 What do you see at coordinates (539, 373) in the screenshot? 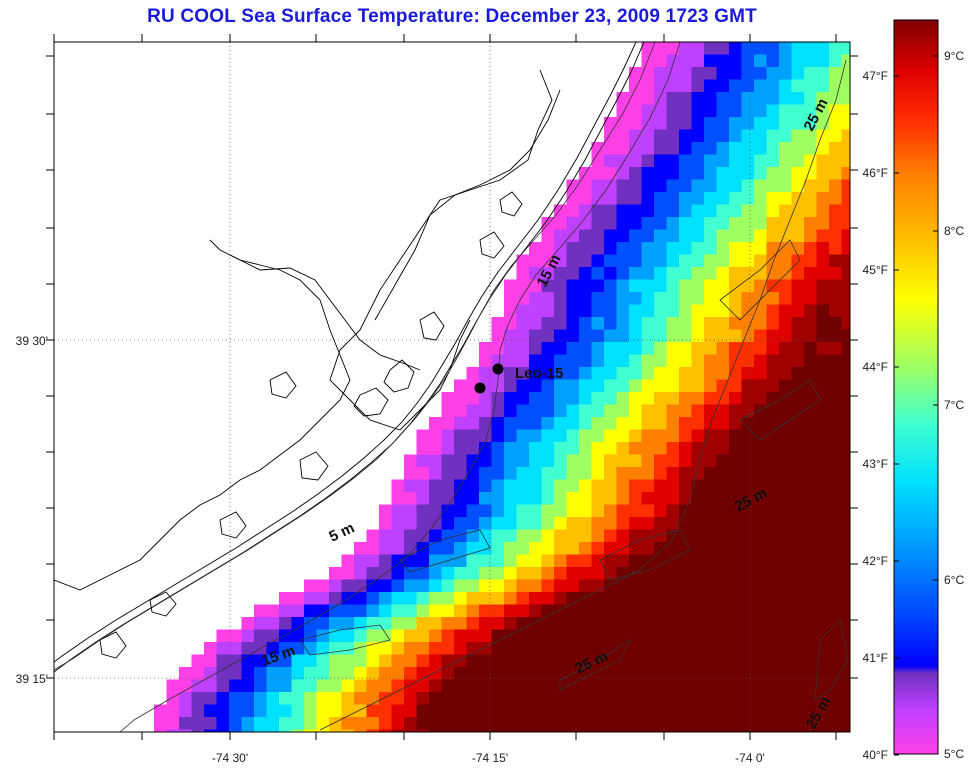
I see `station-label: Leo-15` at bounding box center [539, 373].